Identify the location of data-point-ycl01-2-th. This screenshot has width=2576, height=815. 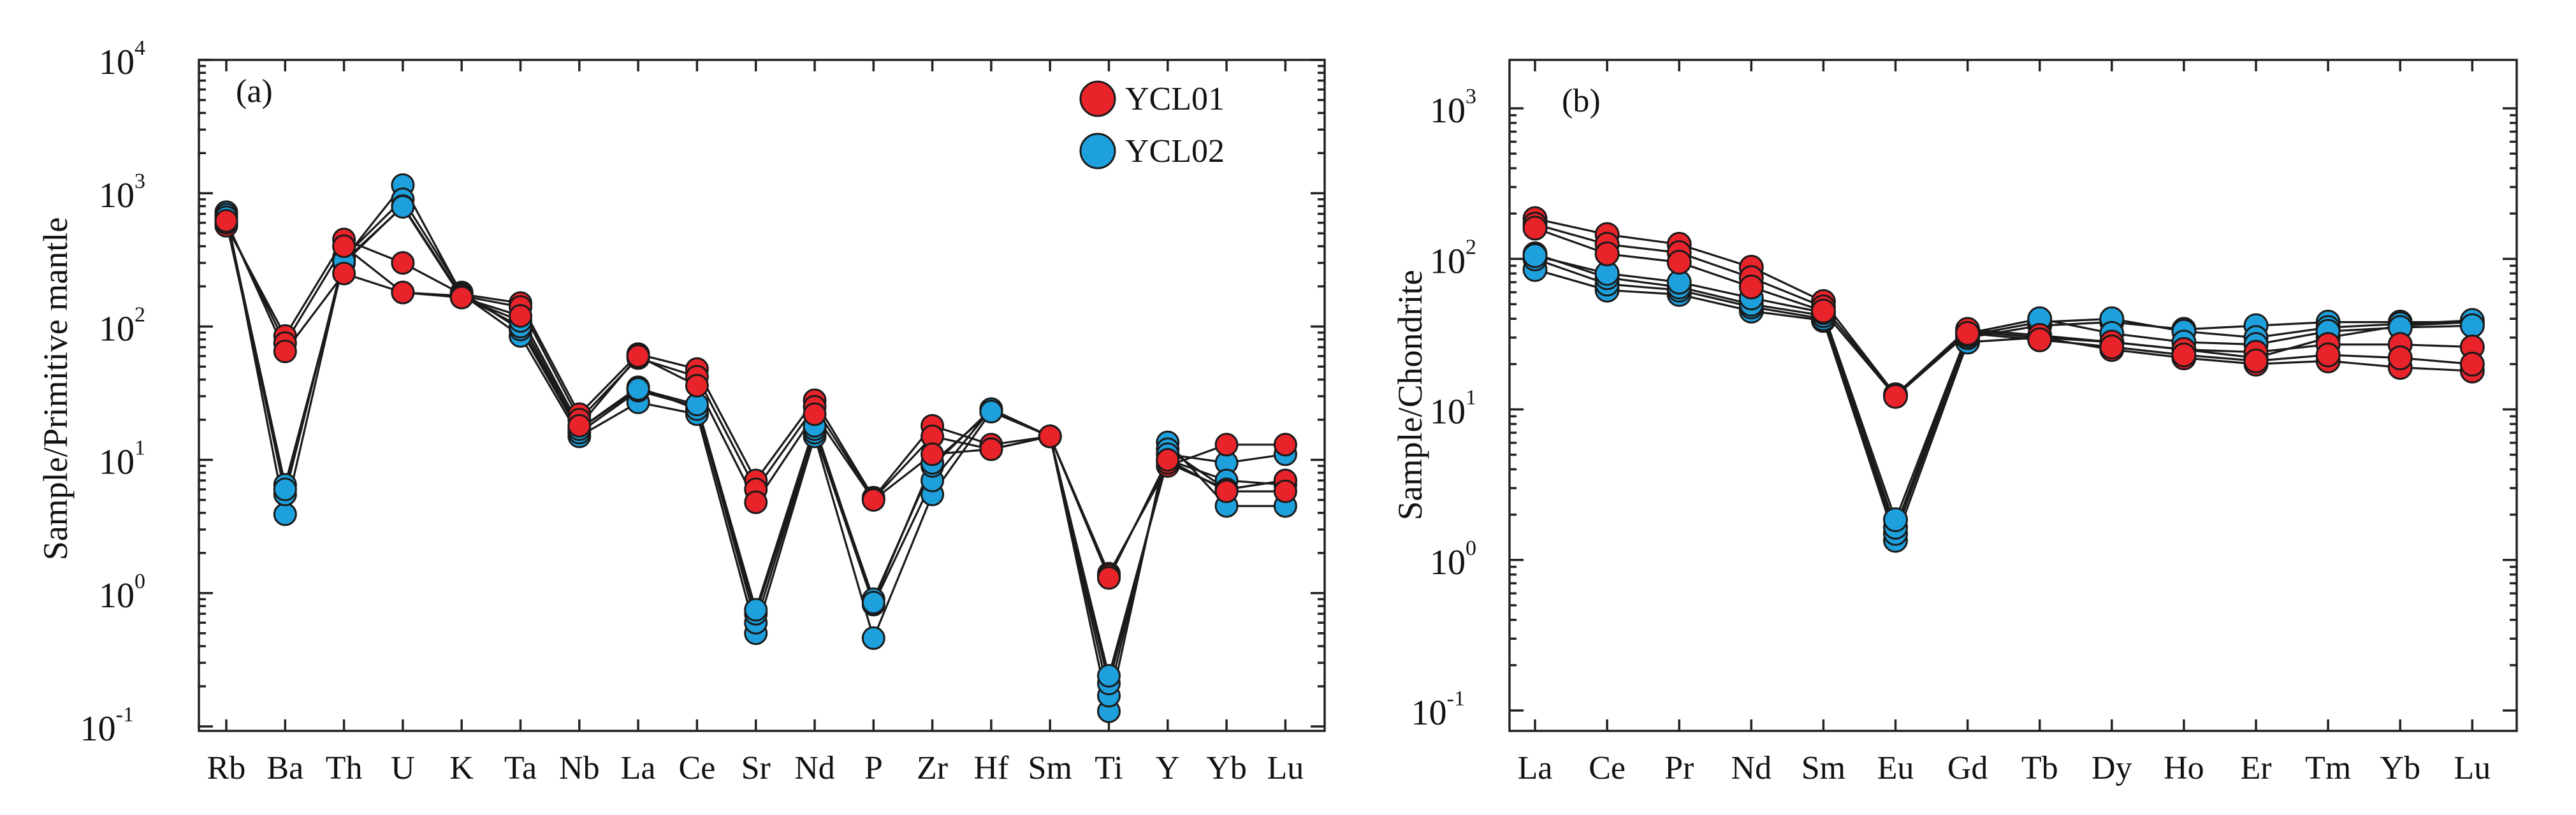
(344, 246).